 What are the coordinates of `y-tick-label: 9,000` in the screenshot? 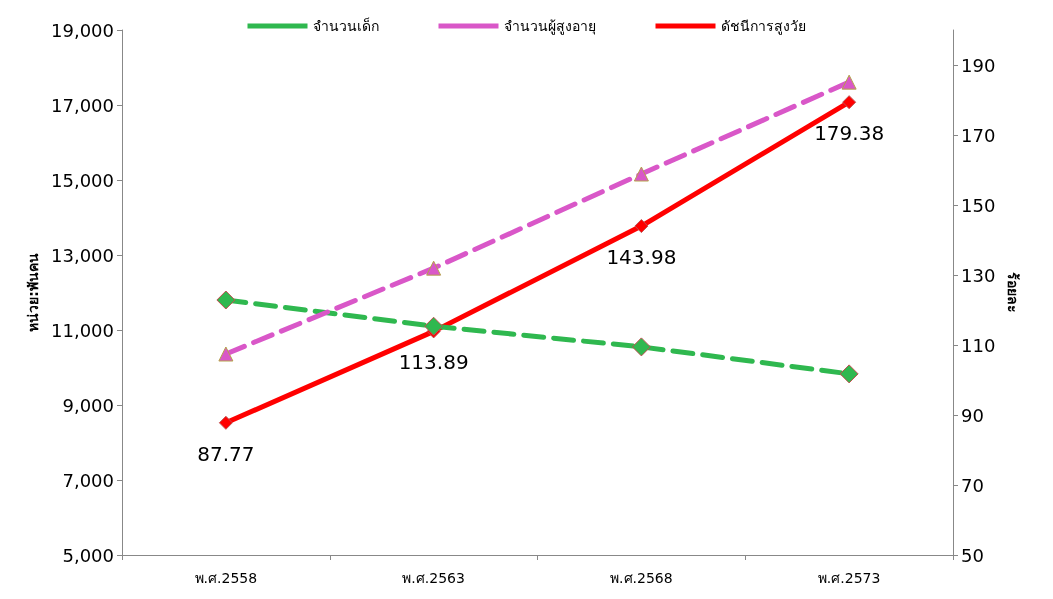 It's located at (88, 405).